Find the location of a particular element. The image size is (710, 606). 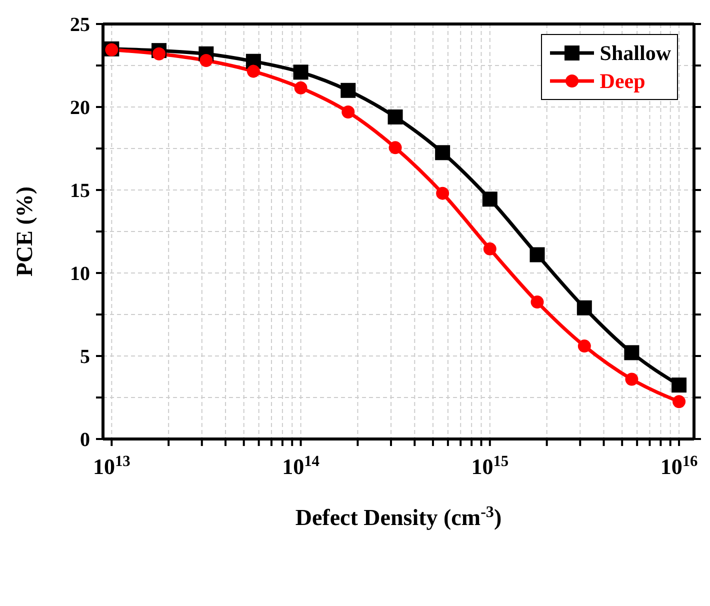

y-tick-label: 10 is located at coordinates (80, 274).